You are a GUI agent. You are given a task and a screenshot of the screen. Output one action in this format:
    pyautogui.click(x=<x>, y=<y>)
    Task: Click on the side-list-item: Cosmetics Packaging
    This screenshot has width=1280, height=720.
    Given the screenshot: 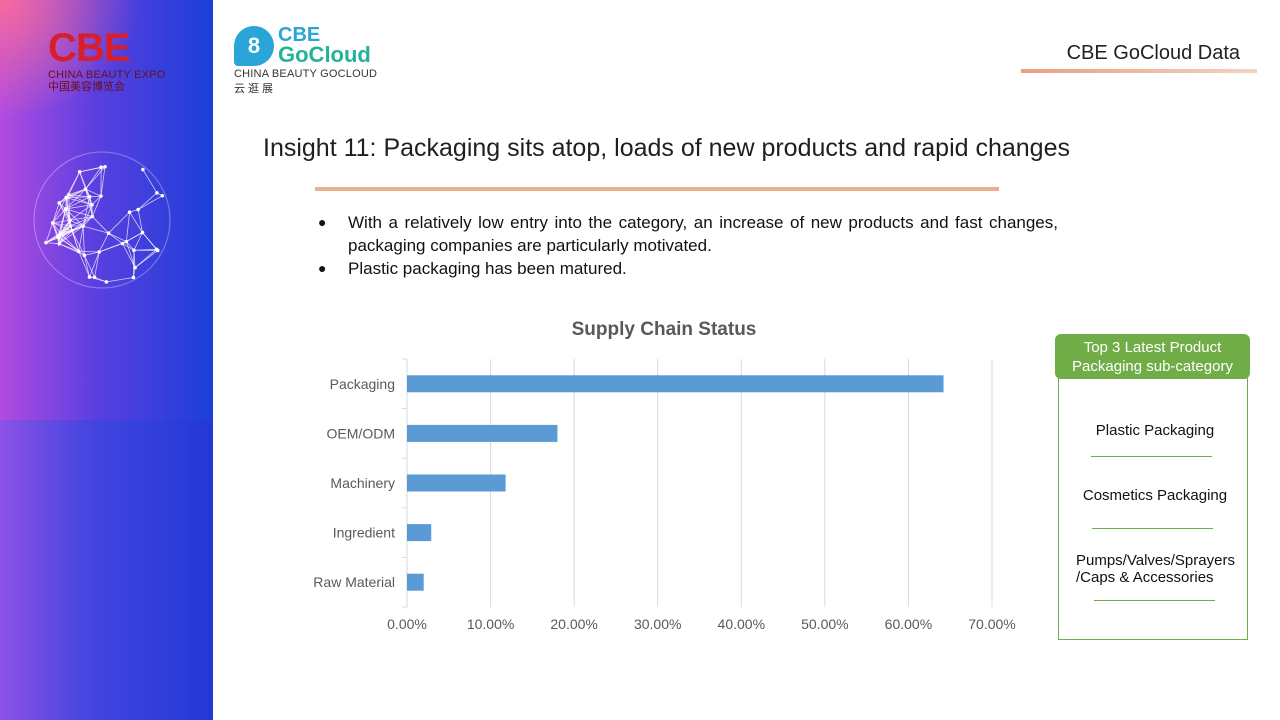 What is the action you would take?
    pyautogui.click(x=1155, y=495)
    